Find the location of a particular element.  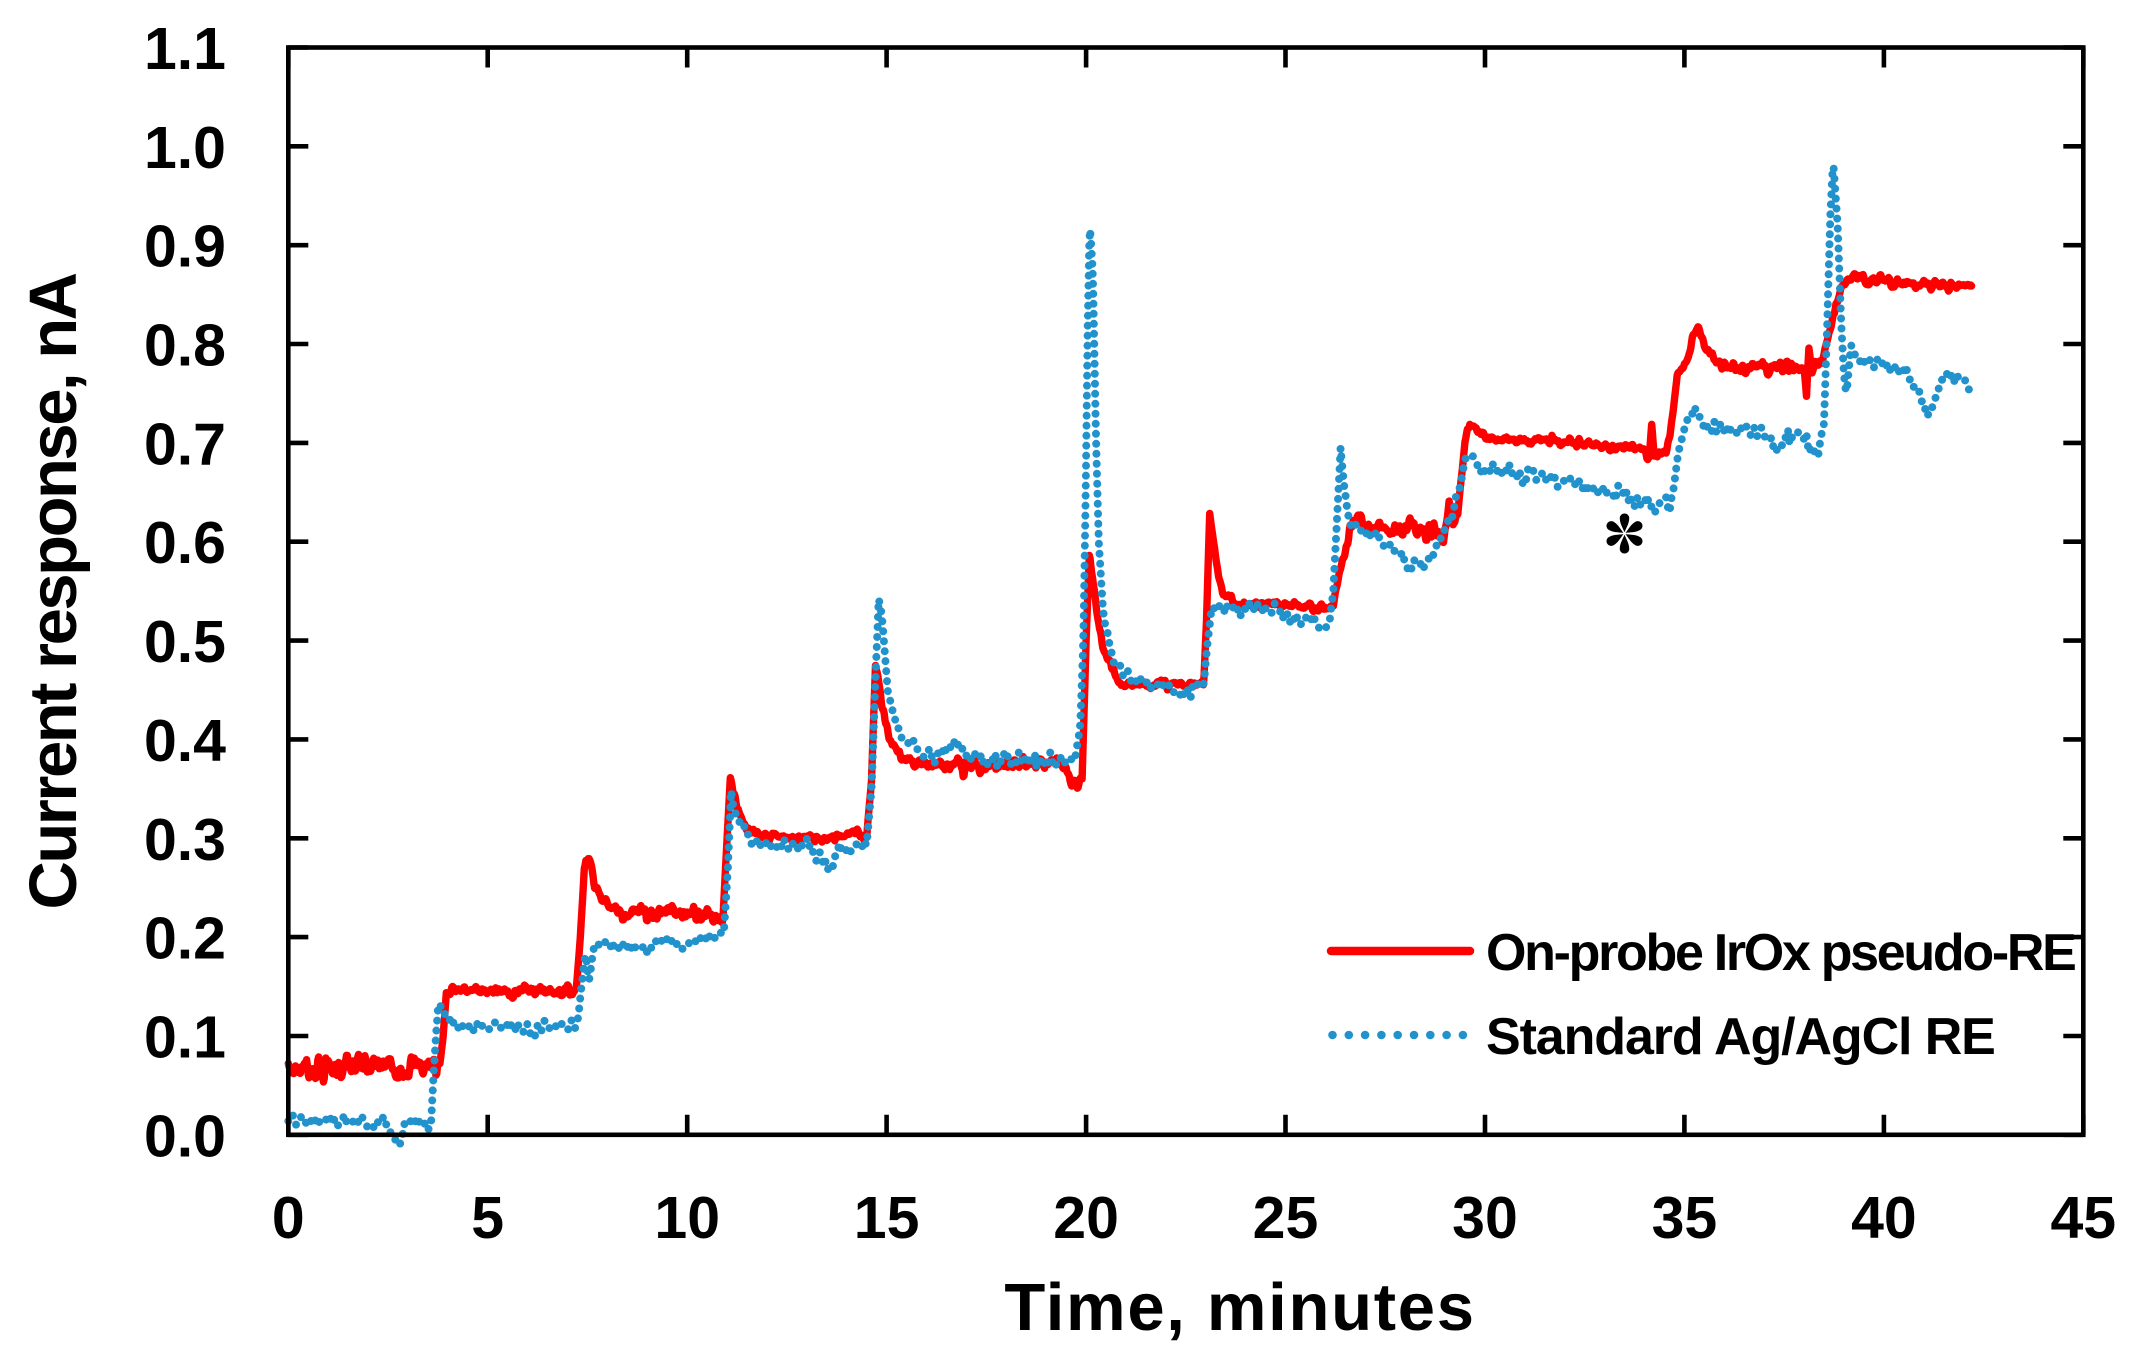

svg-text: 0.7 is located at coordinates (185, 444).